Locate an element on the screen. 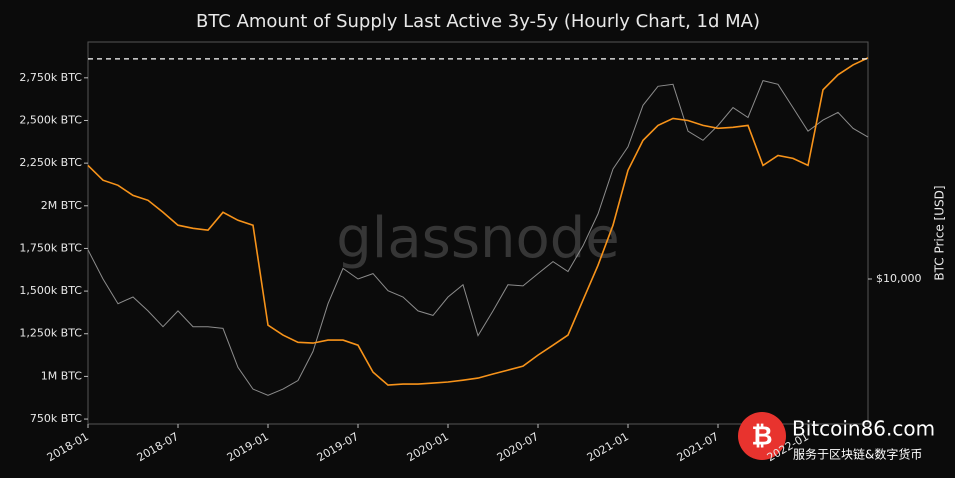  y-tick-label: 1M BTC is located at coordinates (62, 375).